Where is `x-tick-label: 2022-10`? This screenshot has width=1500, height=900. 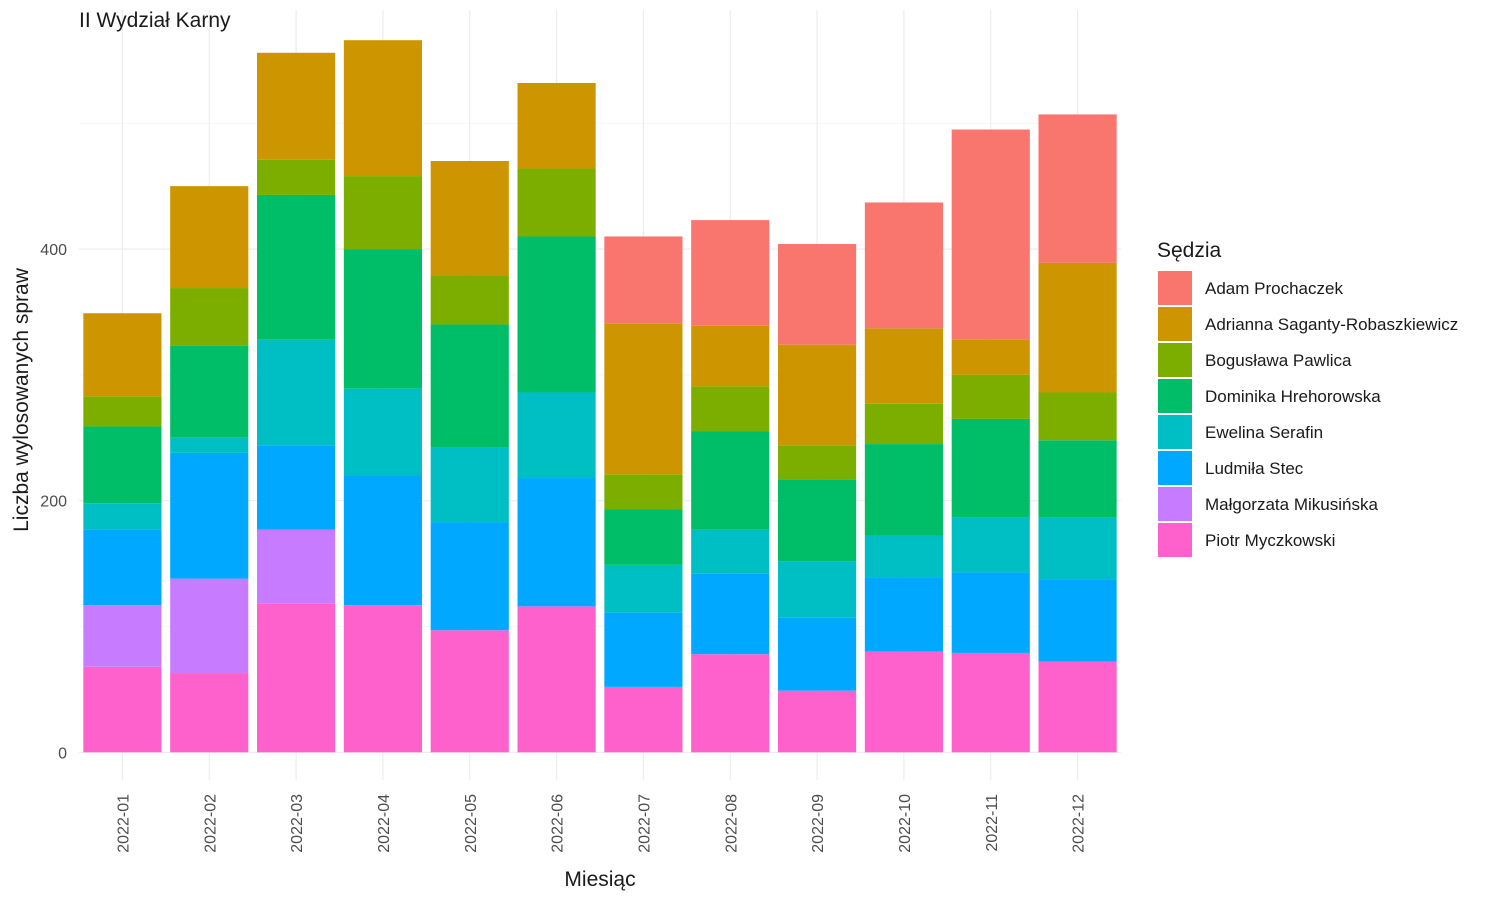 x-tick-label: 2022-10 is located at coordinates (905, 823).